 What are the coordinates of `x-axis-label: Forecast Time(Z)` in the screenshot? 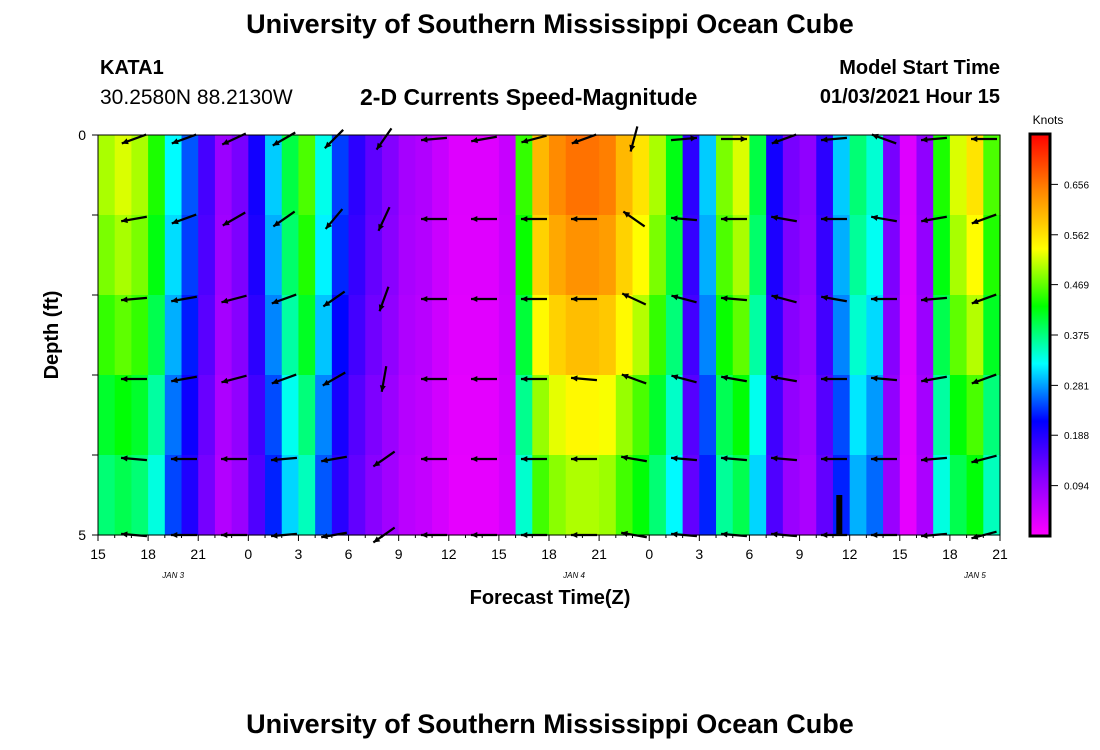 It's located at (550, 598).